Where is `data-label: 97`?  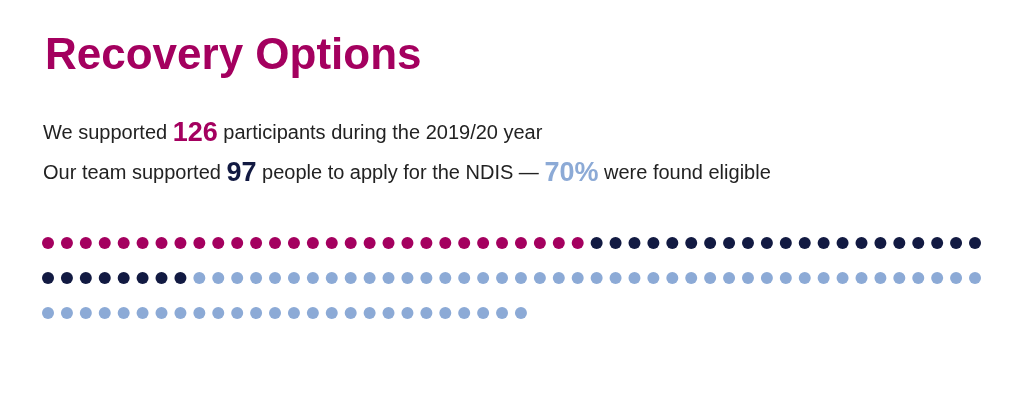 data-label: 97 is located at coordinates (241, 171).